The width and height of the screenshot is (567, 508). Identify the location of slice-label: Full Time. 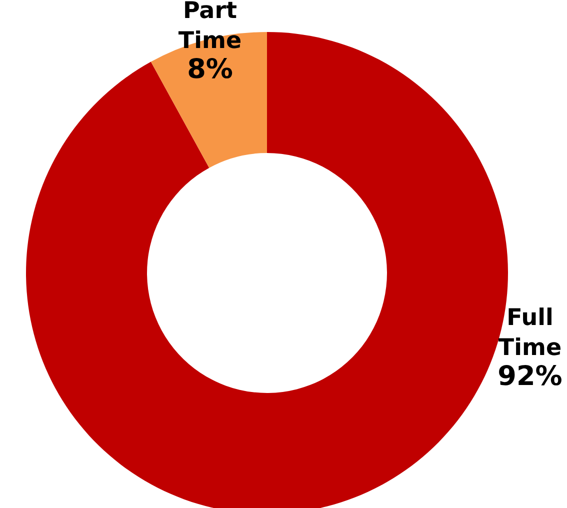
(530, 333).